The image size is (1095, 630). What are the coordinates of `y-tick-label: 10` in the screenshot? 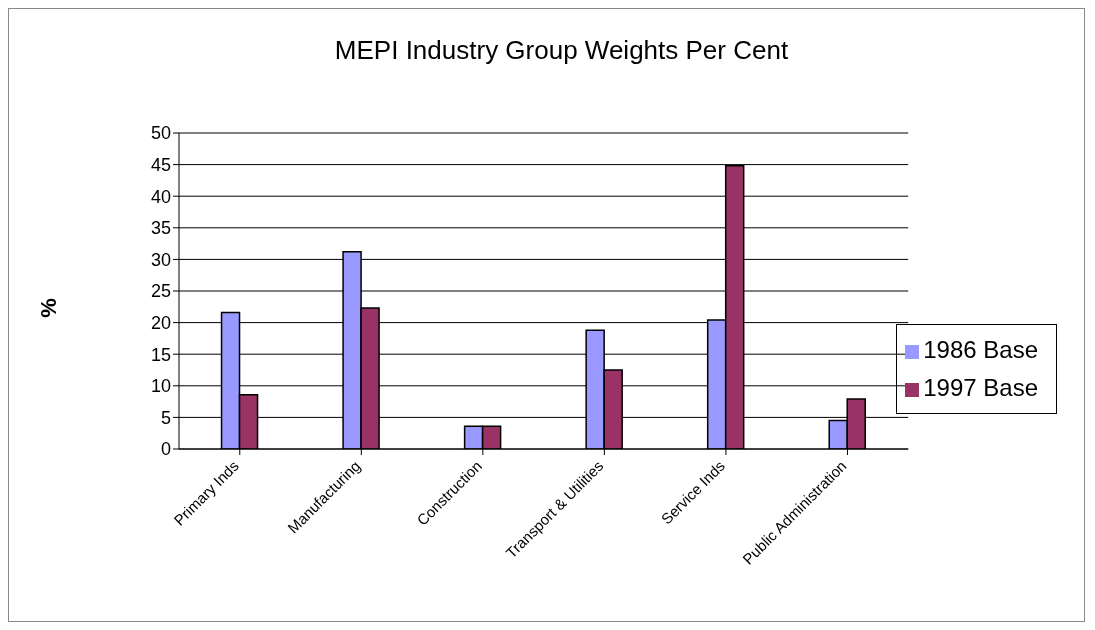 It's located at (160, 386).